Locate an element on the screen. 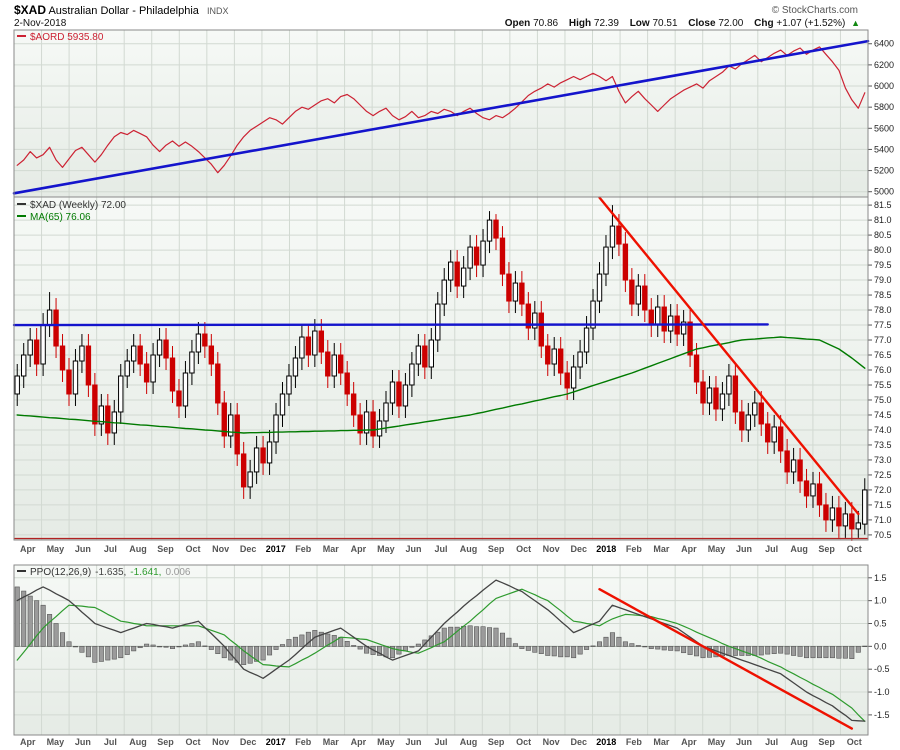  y-tick-label: 74.5 is located at coordinates (883, 415).